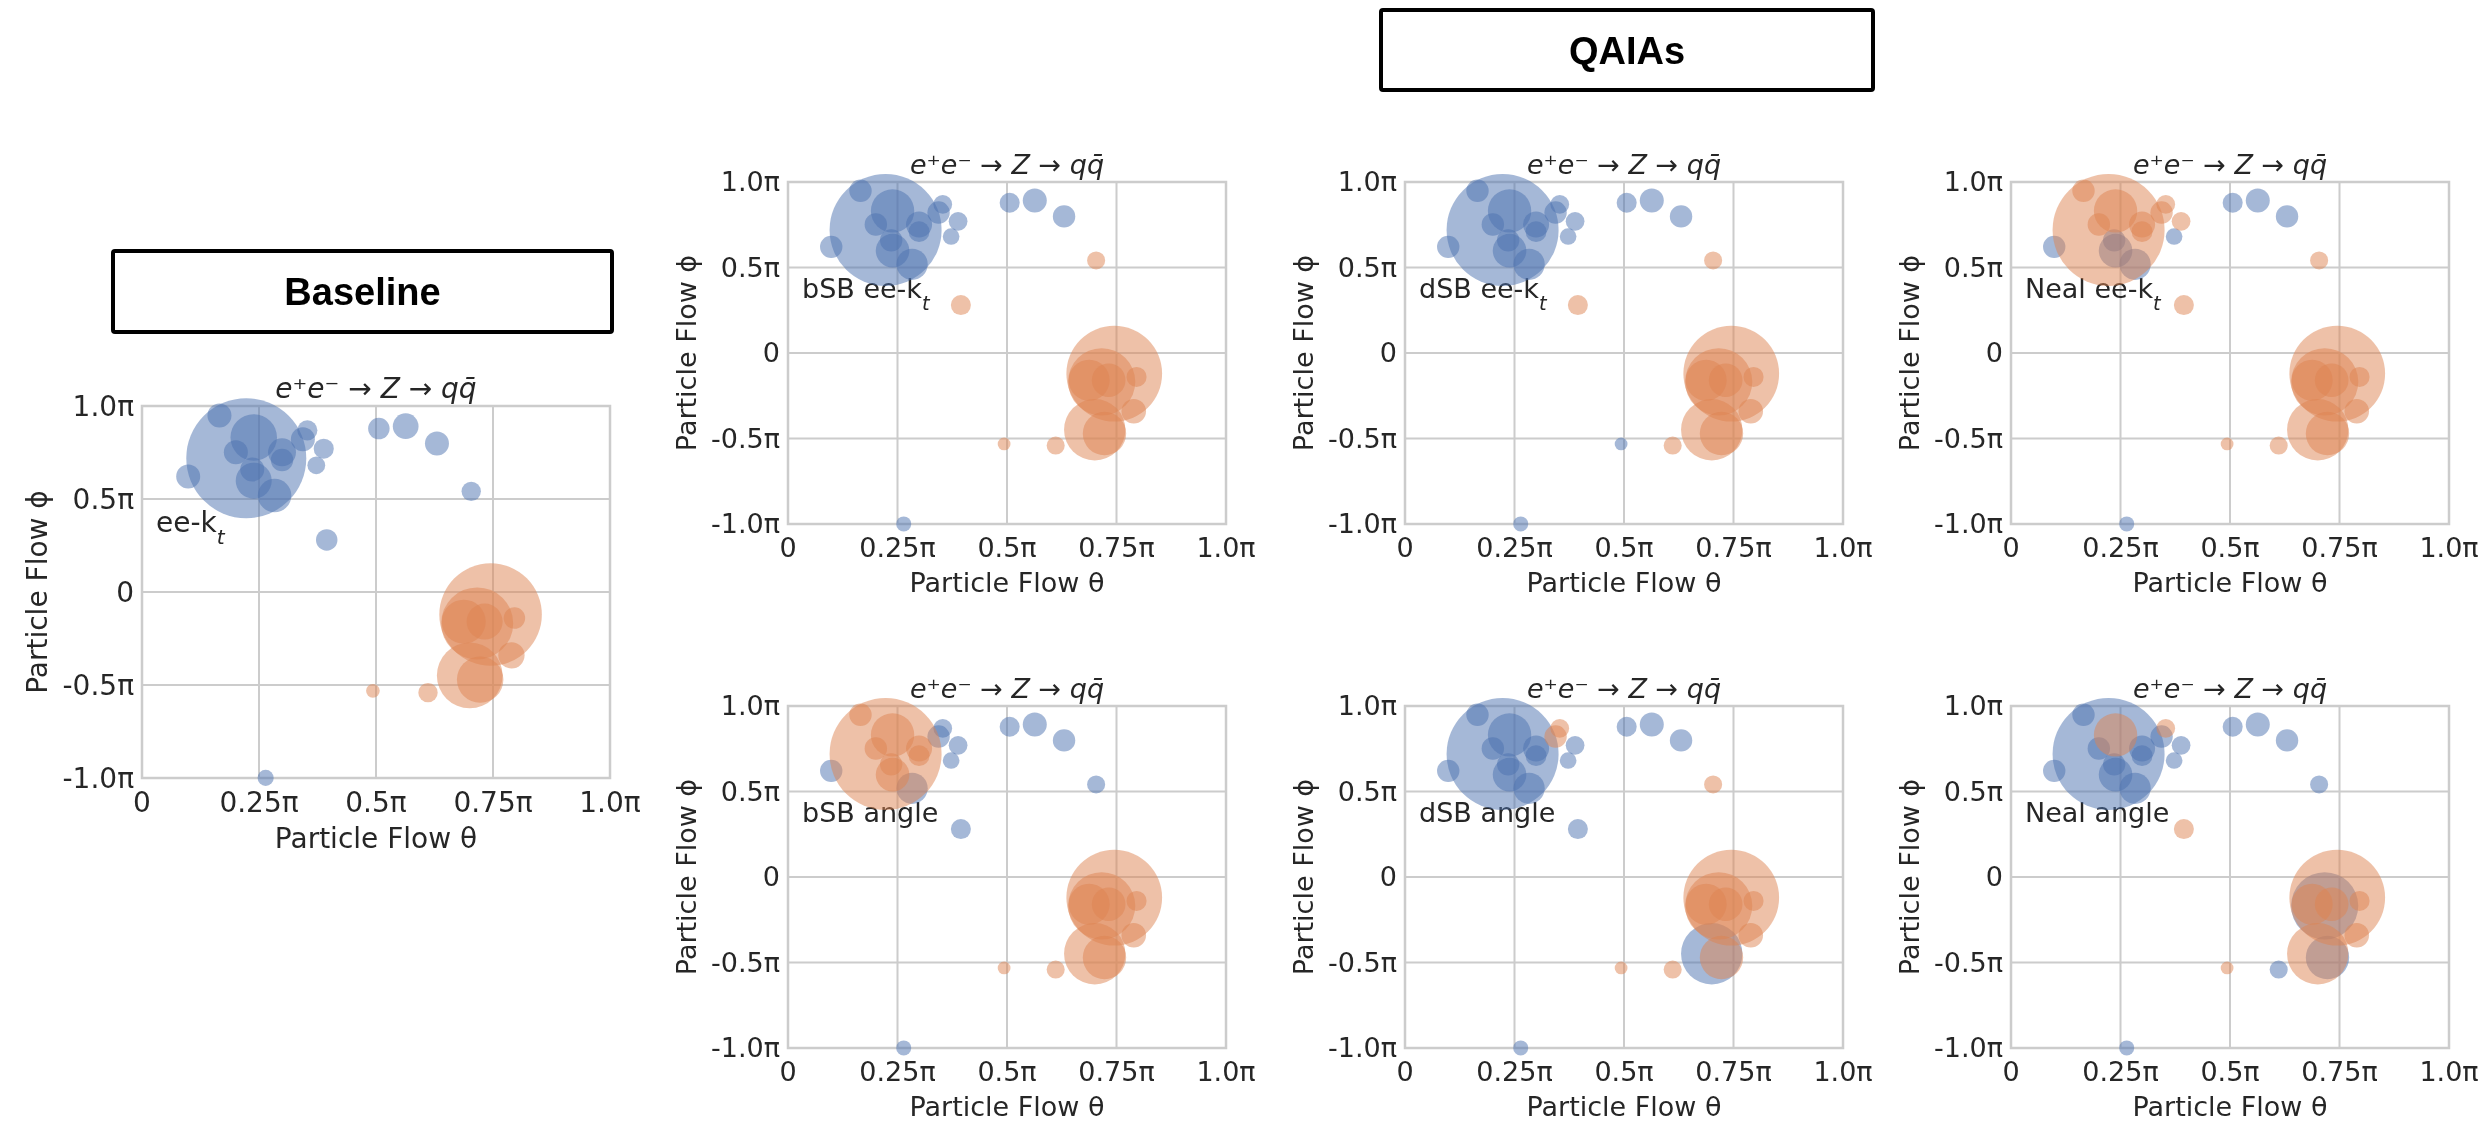 This screenshot has height=1130, width=2489. Describe the element at coordinates (1483, 294) in the screenshot. I see `annotation: dSB ee-k$_{t}$` at that location.